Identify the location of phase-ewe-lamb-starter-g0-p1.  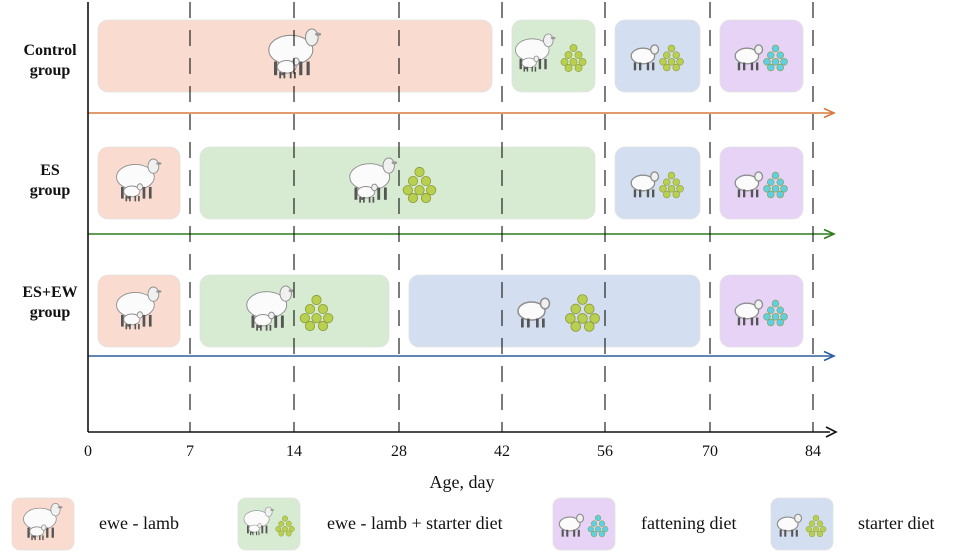
(553, 56).